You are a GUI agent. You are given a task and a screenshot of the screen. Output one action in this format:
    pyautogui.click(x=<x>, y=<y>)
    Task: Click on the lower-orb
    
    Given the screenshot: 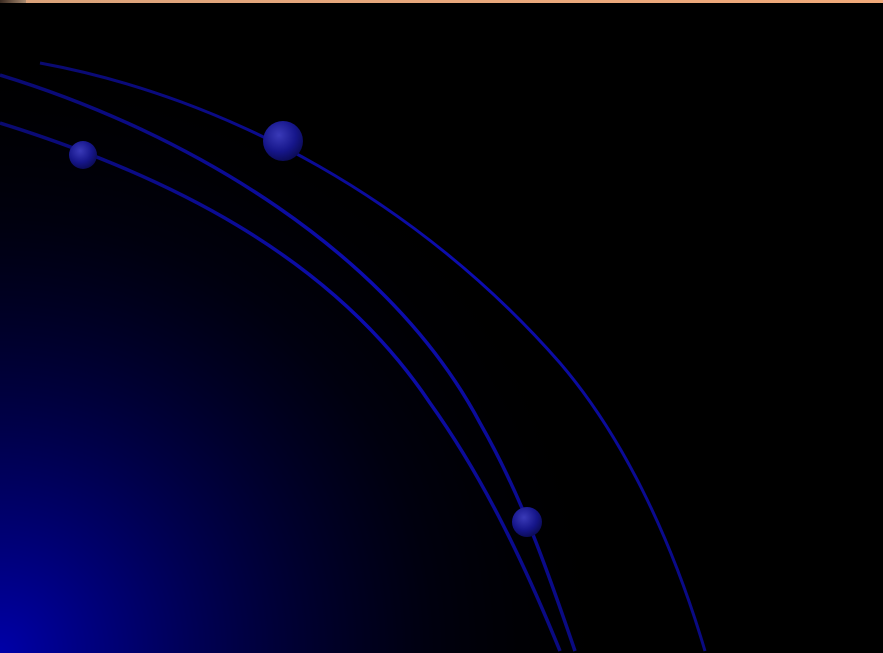 What is the action you would take?
    pyautogui.click(x=527, y=522)
    